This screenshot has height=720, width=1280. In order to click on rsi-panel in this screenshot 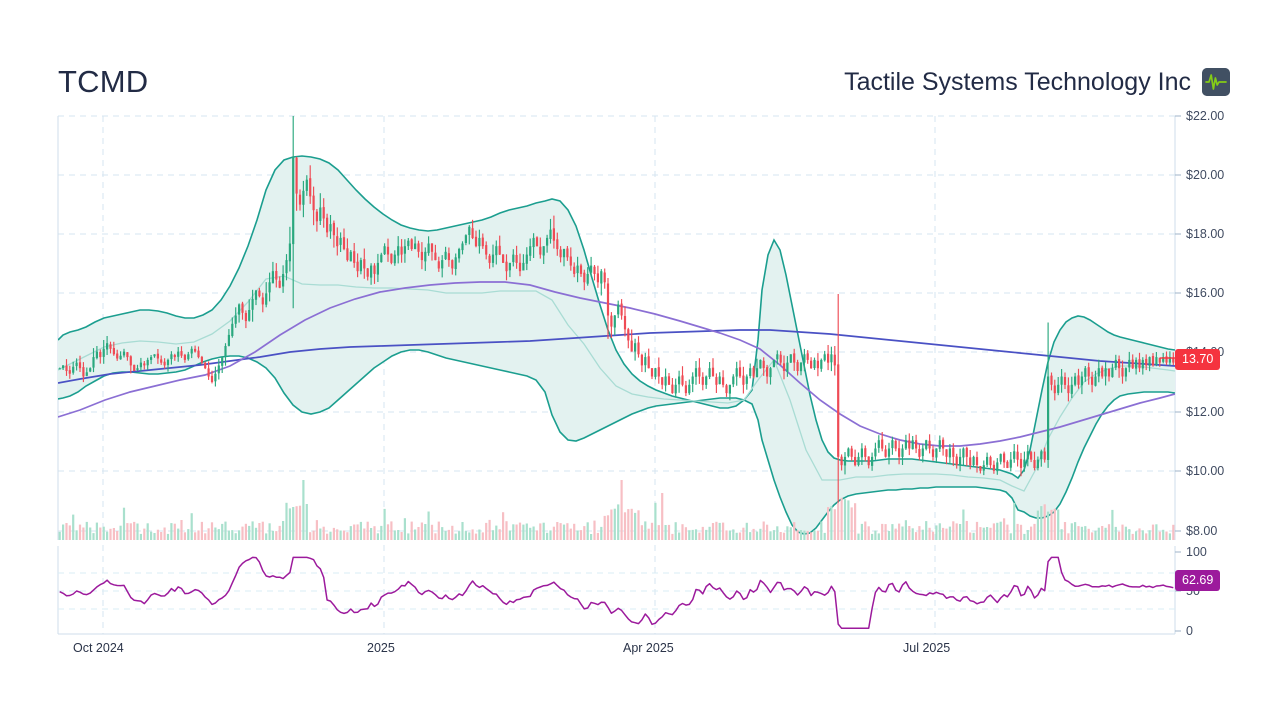, I will do `click(616, 593)`.